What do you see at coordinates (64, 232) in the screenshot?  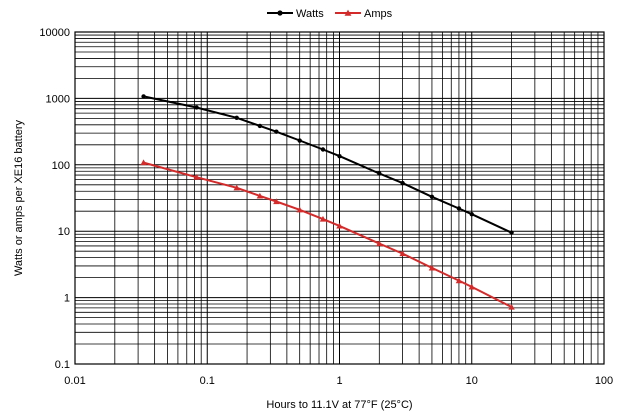 I see `y-tick-label: 10` at bounding box center [64, 232].